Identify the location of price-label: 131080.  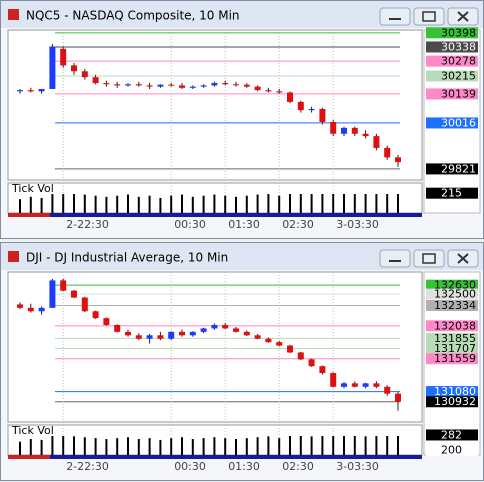
(455, 391).